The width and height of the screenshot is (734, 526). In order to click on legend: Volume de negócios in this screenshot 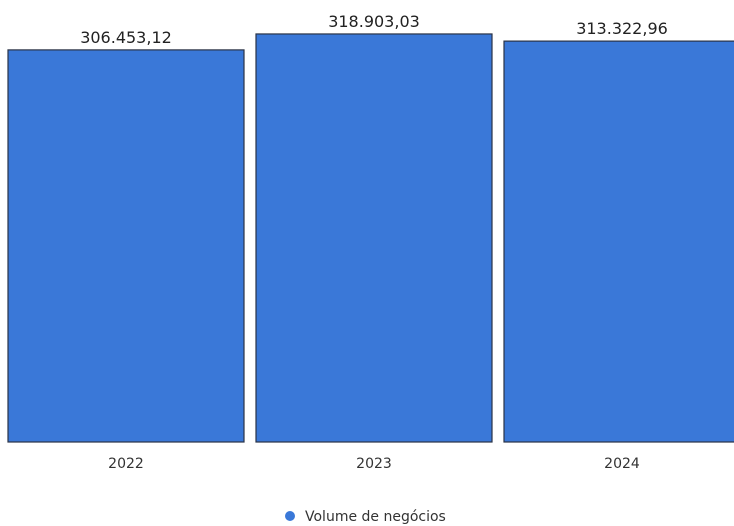, I will do `click(365, 517)`.